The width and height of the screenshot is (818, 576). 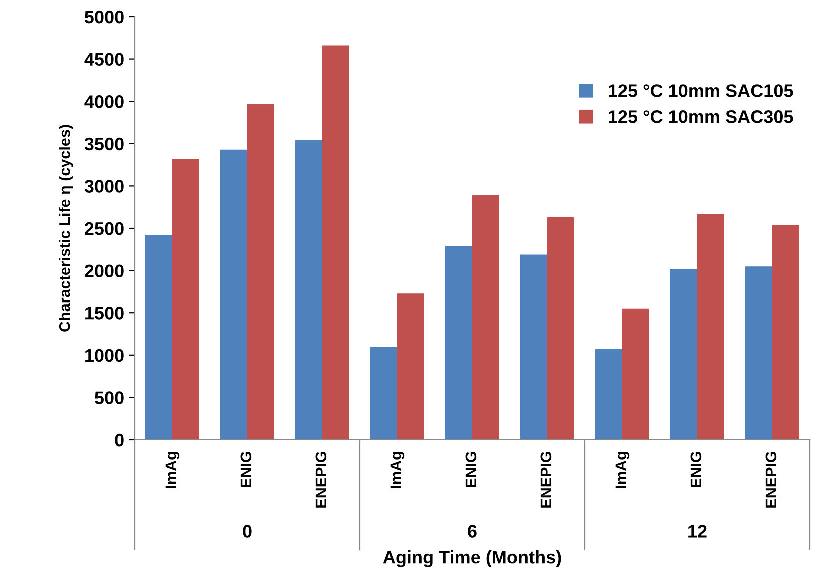 What do you see at coordinates (66, 228) in the screenshot?
I see `y-axis-title: Characteristic Life η (cycles)` at bounding box center [66, 228].